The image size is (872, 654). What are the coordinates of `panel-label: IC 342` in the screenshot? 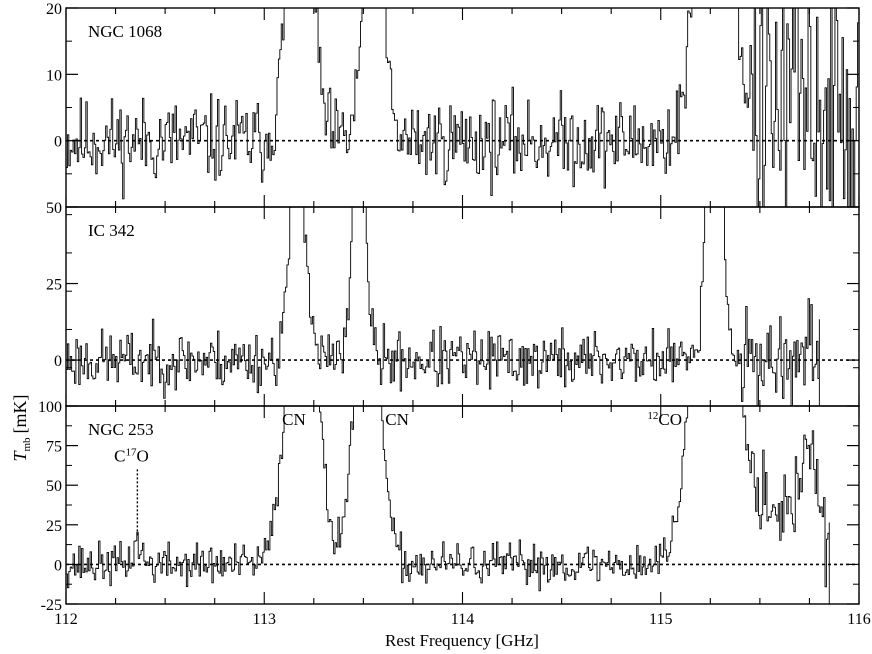 It's located at (111, 230).